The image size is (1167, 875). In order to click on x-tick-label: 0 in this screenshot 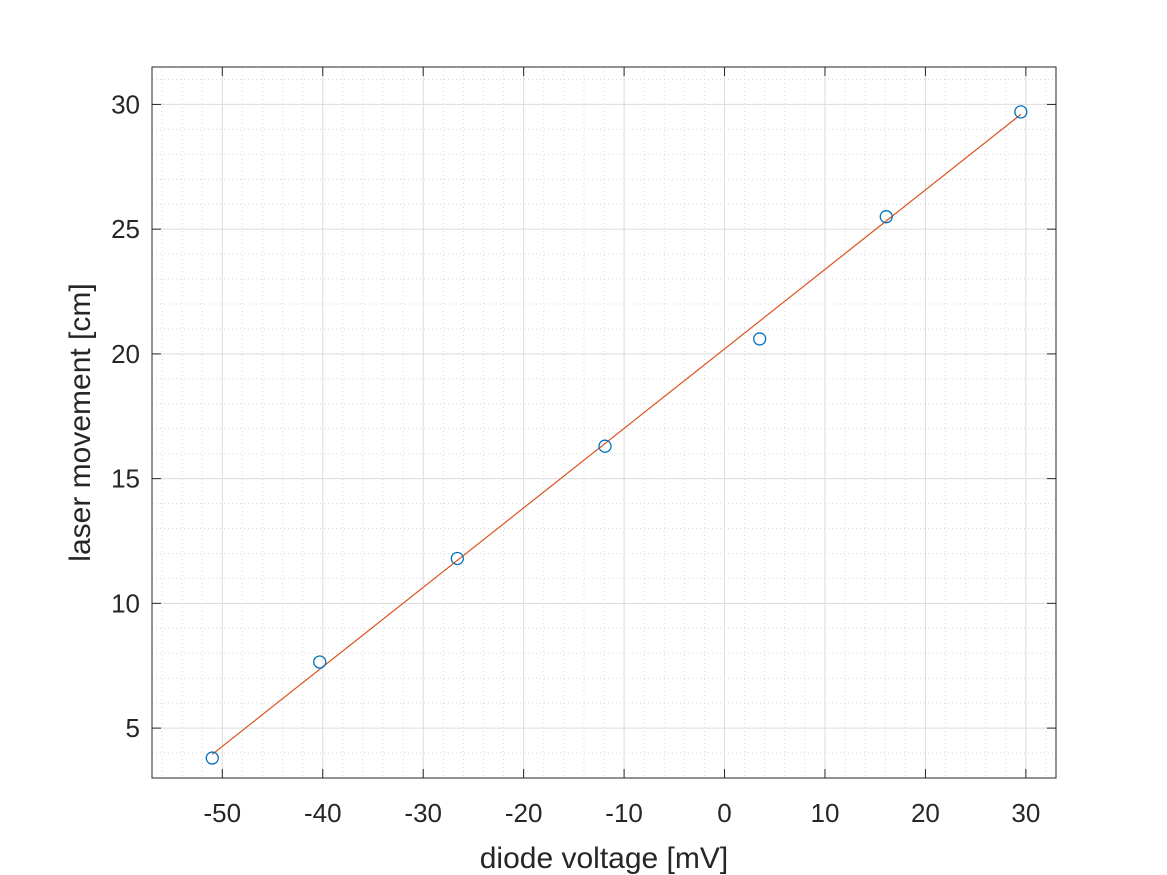, I will do `click(724, 813)`.